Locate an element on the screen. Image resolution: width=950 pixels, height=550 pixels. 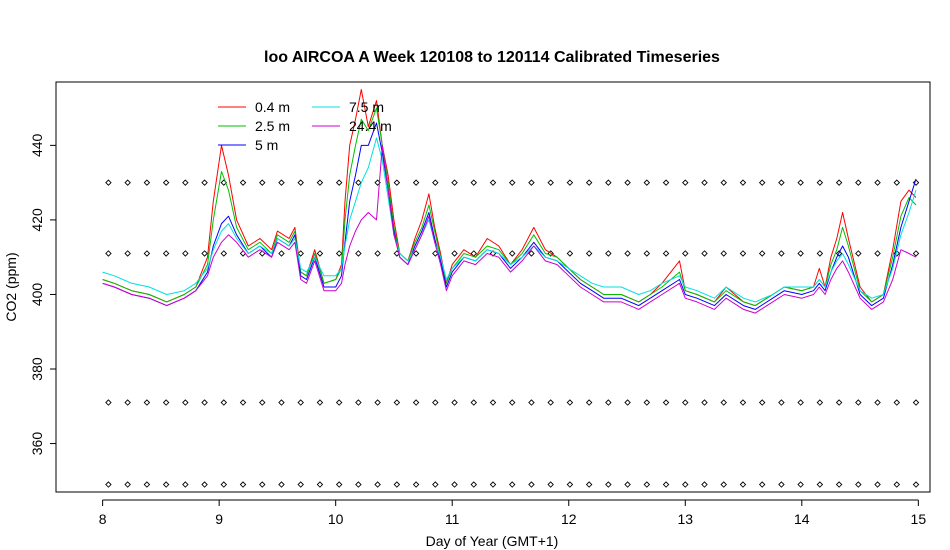
legend-label: 2.5 m is located at coordinates (272, 126).